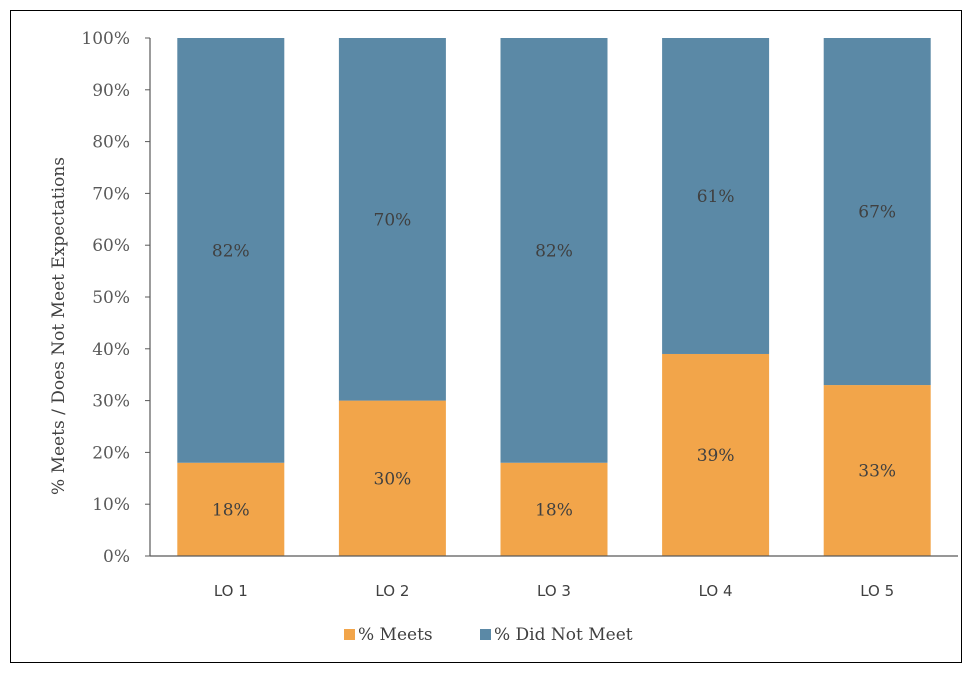  Describe the element at coordinates (877, 591) in the screenshot. I see `x-tick-label: LO 5` at that location.